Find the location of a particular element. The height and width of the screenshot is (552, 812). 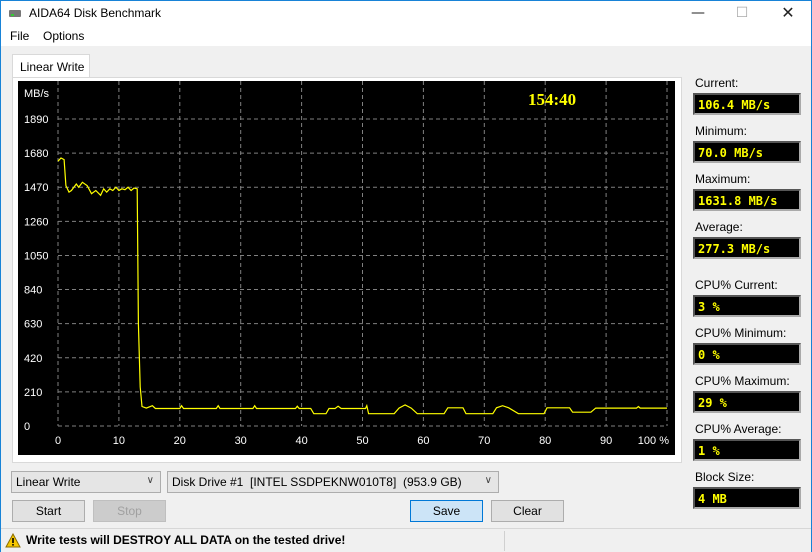

cpu-average-label: CPU% Average: is located at coordinates (738, 429).